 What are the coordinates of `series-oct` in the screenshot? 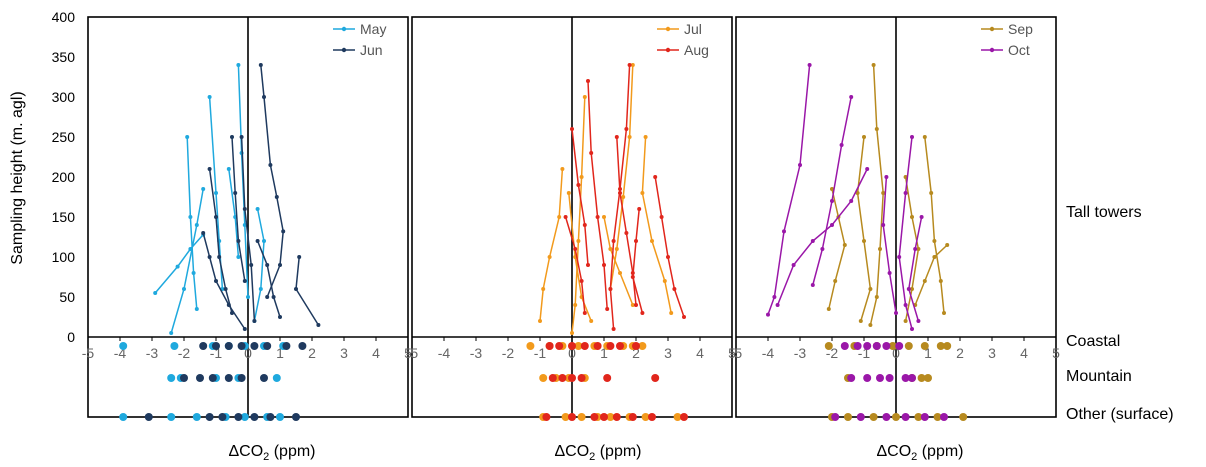 It's located at (857, 242).